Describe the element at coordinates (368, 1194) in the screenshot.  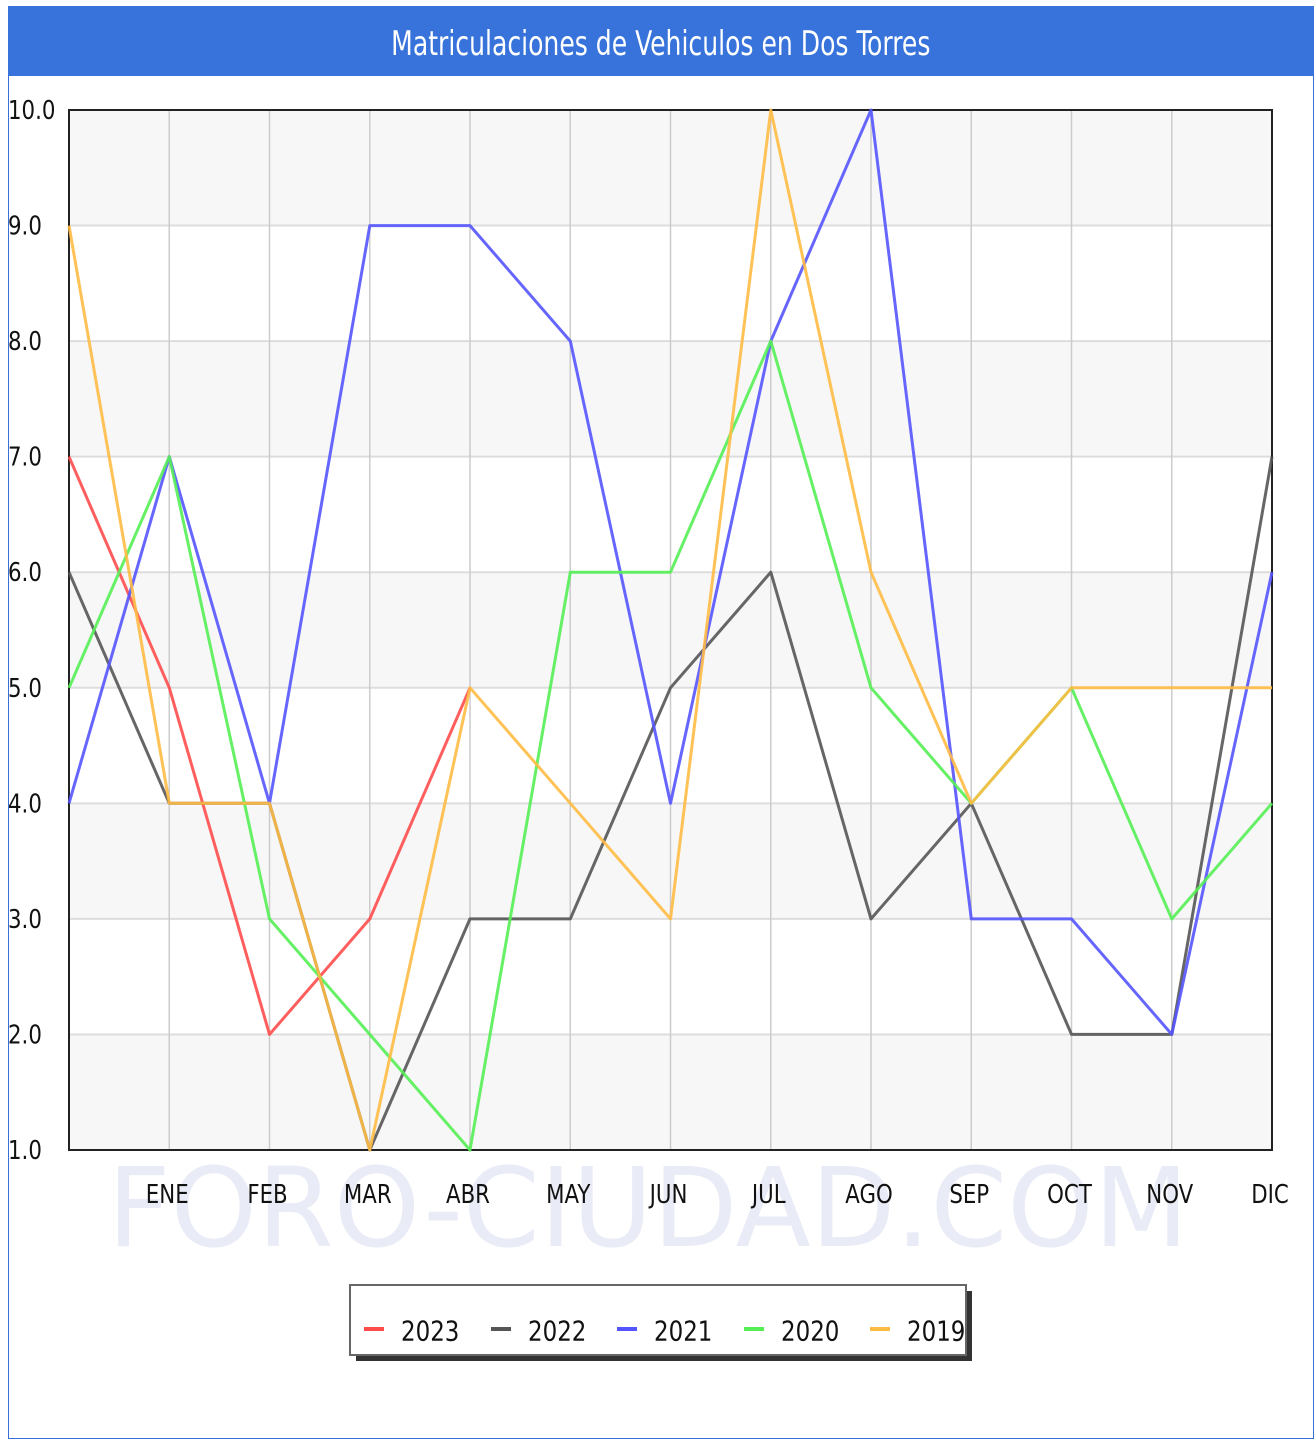
I see `x-tick-label: MAR` at that location.